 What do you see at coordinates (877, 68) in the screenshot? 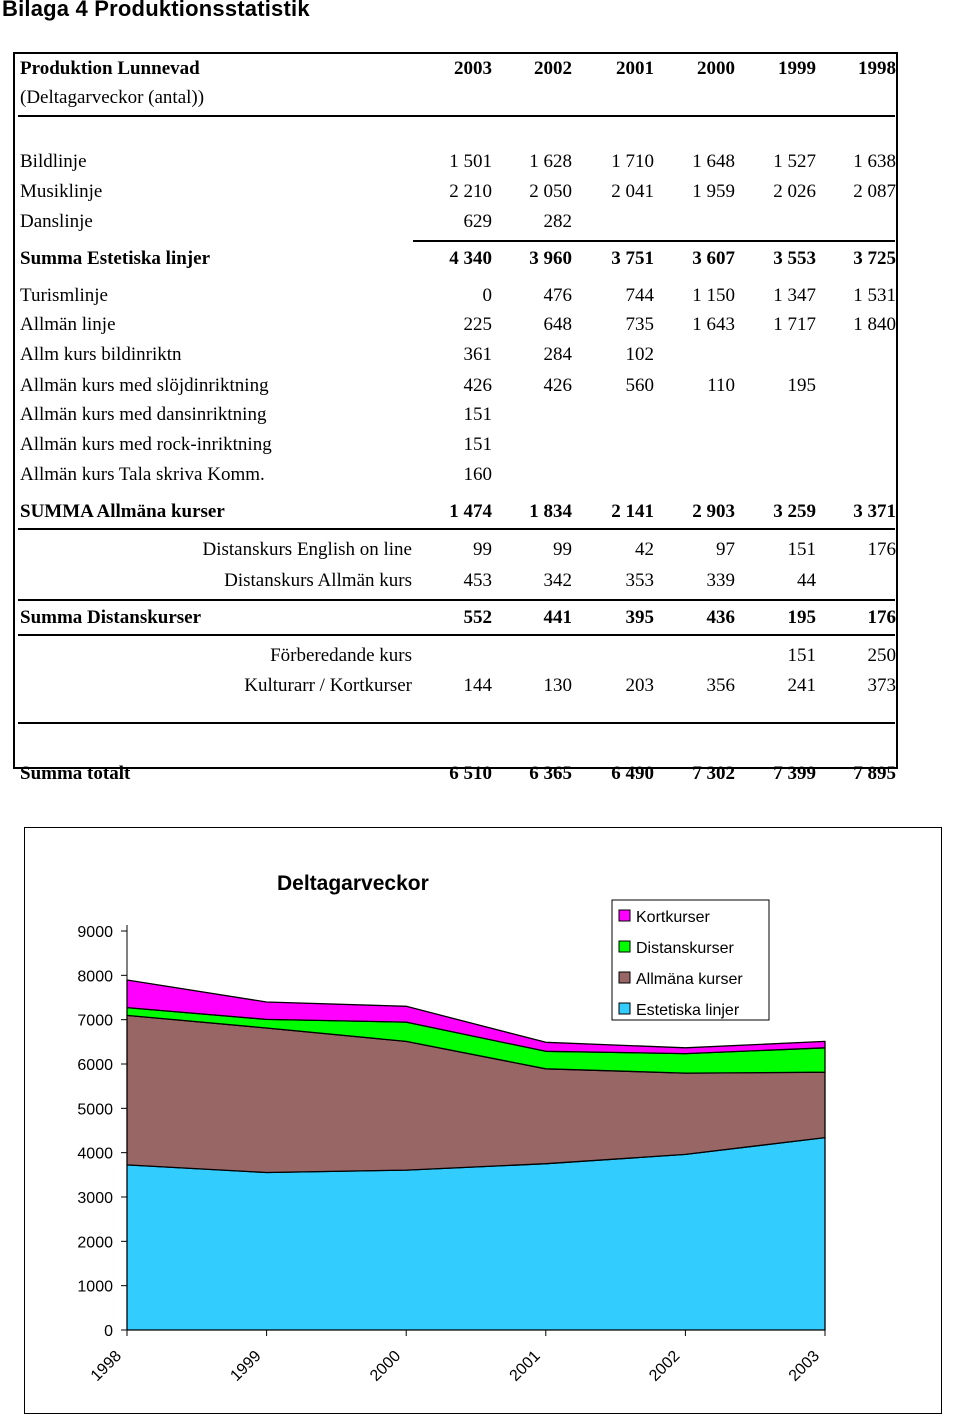
I see `year-header: 1998` at bounding box center [877, 68].